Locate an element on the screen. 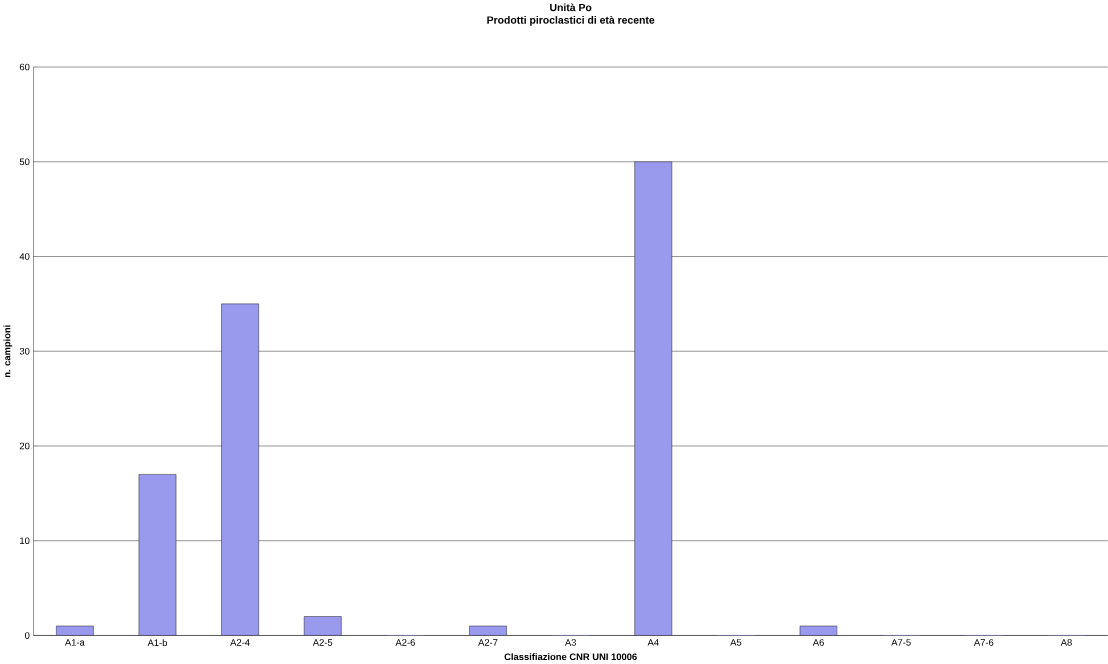 The height and width of the screenshot is (664, 1108). y-tick-label: 40 is located at coordinates (24, 257).